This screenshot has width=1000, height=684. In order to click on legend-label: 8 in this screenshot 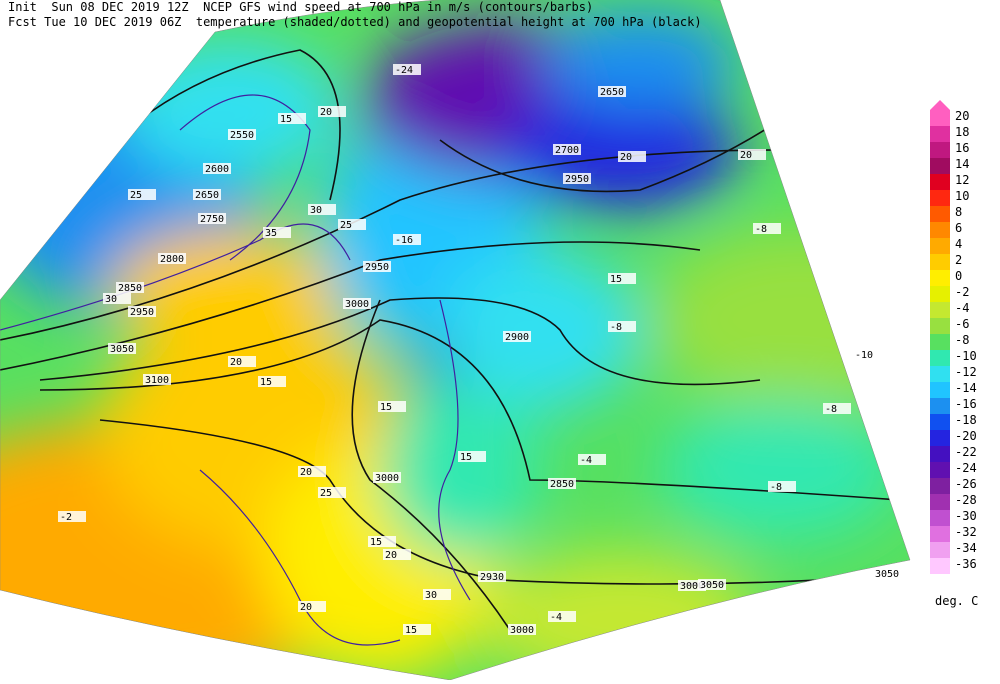, I will do `click(958, 212)`.